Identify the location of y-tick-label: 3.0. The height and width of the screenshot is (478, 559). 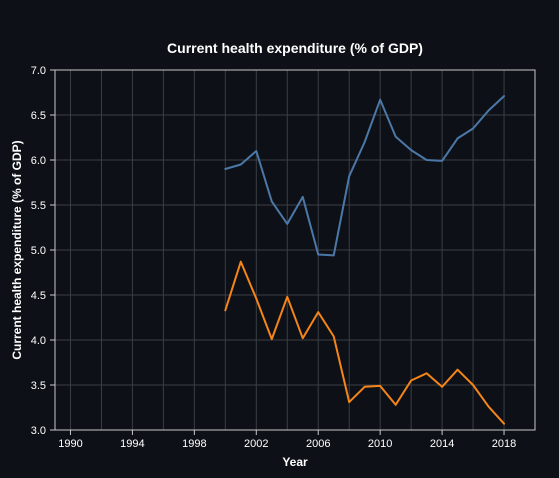
(38, 431).